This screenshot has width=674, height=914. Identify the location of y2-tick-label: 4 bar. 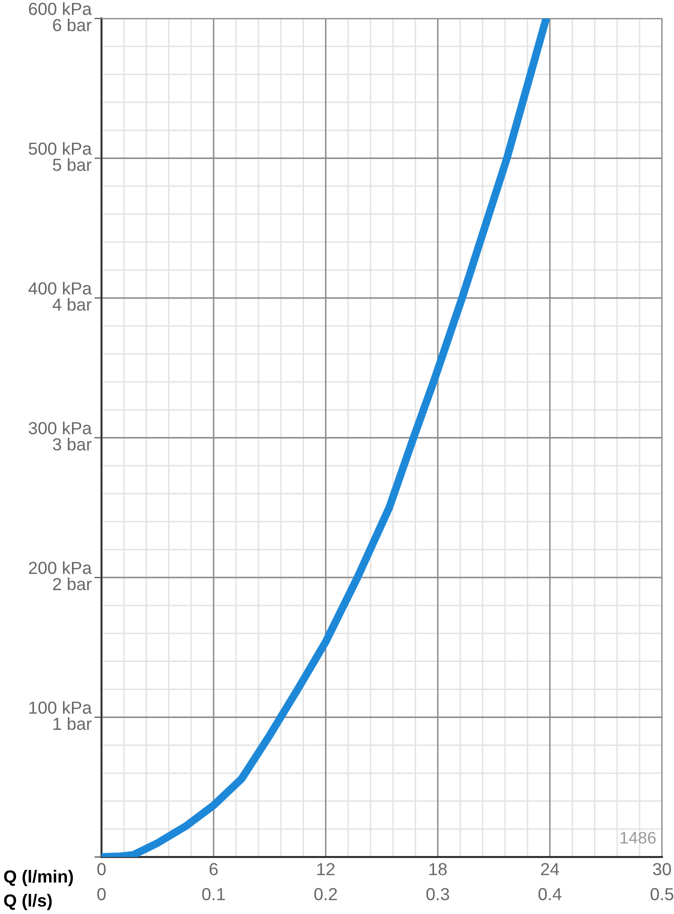
(72, 304).